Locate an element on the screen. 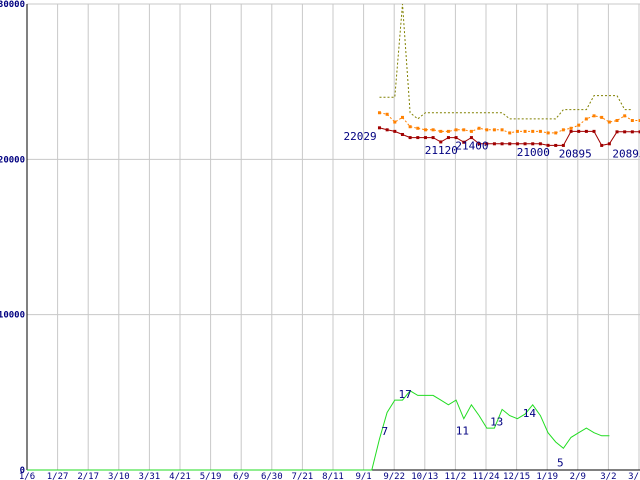 The width and height of the screenshot is (640, 480). x-tick-label: 1/19 is located at coordinates (547, 476).